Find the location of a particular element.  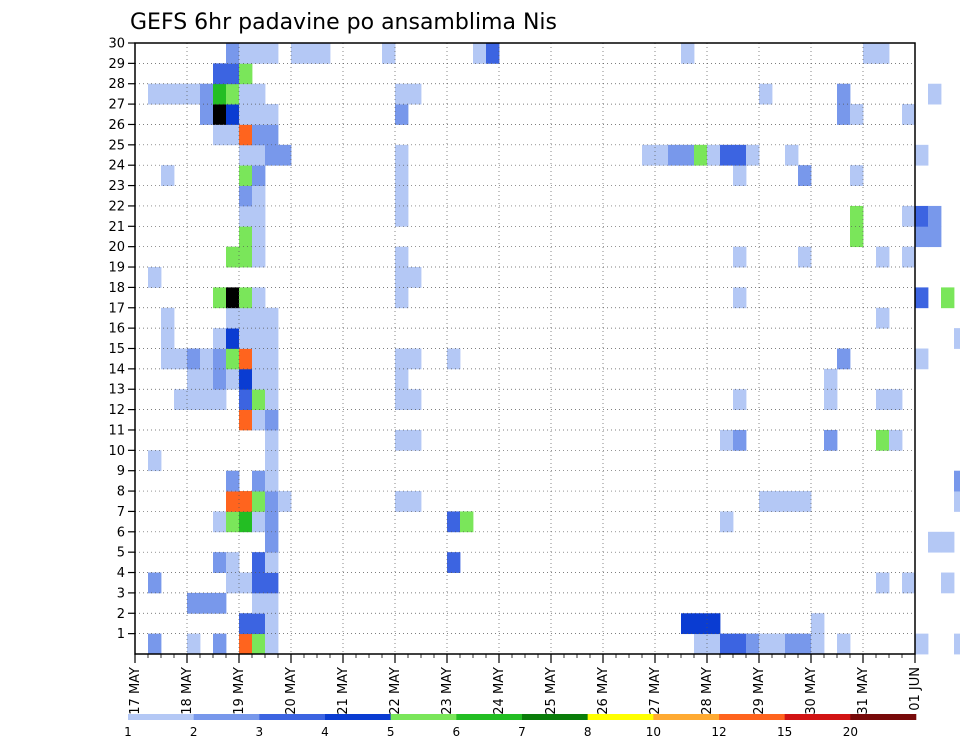

x-tick-label: 22 MAY is located at coordinates (395, 691).